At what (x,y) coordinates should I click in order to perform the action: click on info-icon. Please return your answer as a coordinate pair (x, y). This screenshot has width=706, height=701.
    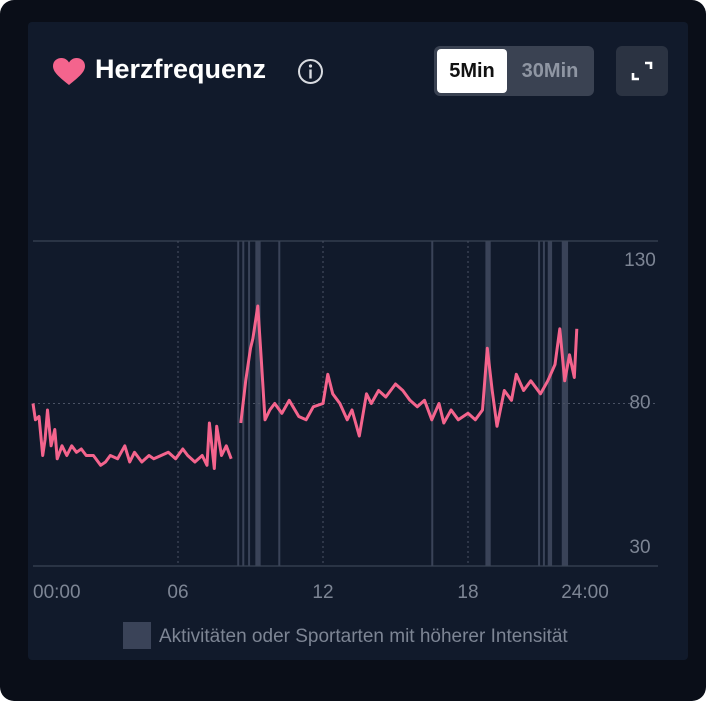
    Looking at the image, I should click on (310, 71).